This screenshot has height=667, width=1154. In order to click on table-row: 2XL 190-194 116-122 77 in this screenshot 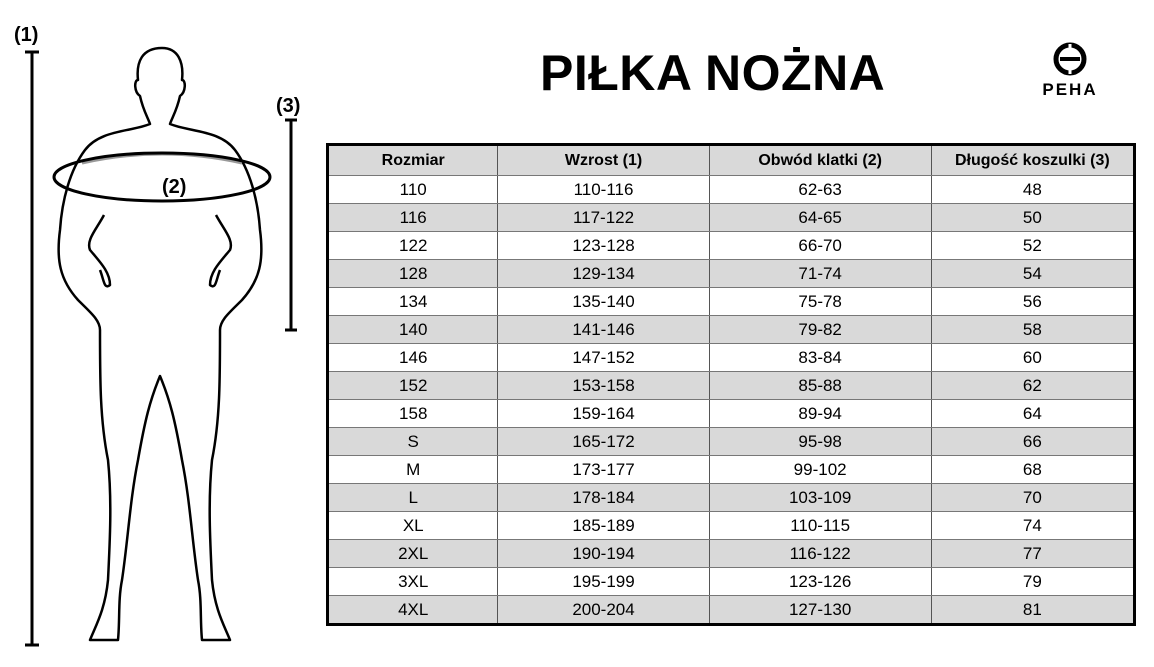, I will do `click(731, 553)`.